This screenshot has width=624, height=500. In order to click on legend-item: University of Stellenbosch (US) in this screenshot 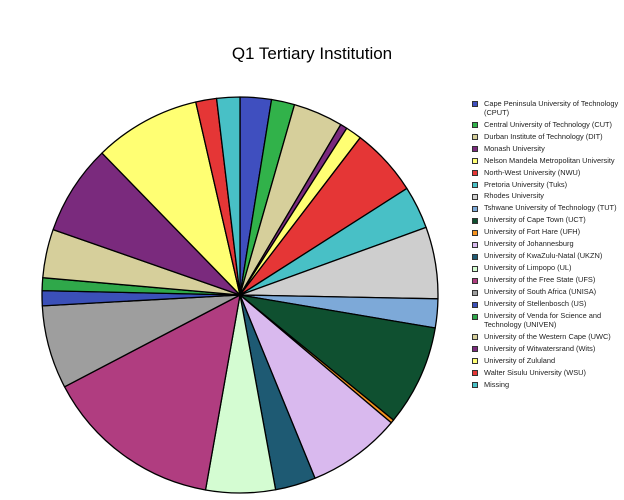, I will do `click(547, 304)`.